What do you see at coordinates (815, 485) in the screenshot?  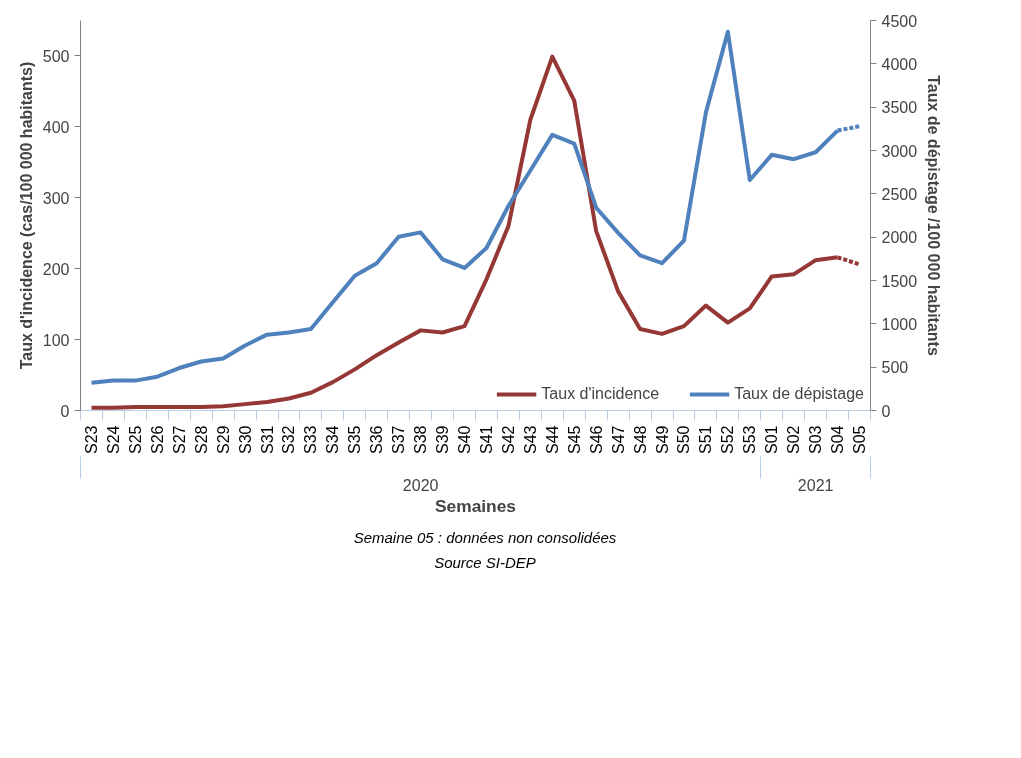 I see `text: 2021` at bounding box center [815, 485].